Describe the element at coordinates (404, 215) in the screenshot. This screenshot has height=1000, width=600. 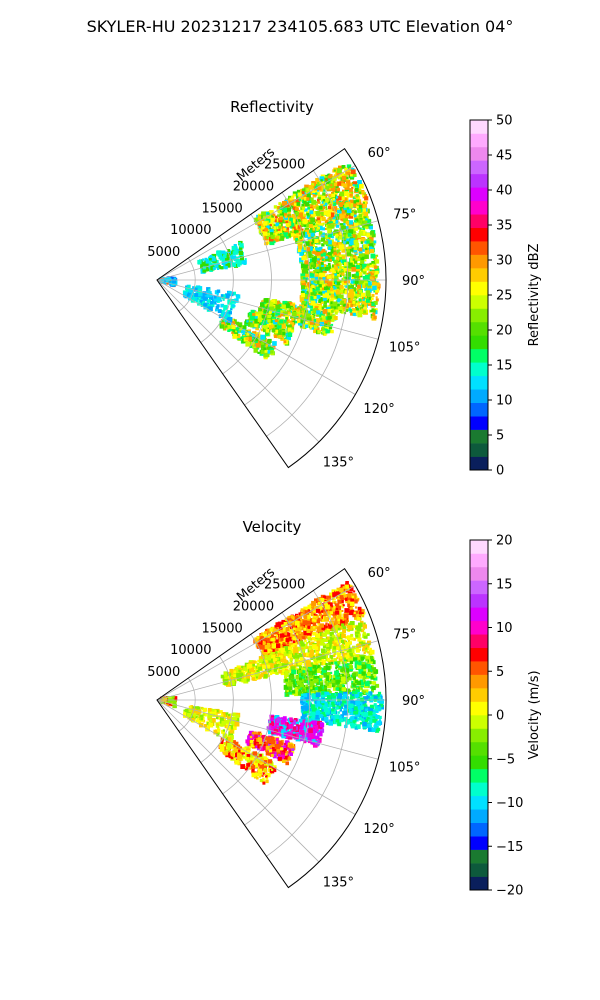
I see `azimuth-tick-label: 75°` at that location.